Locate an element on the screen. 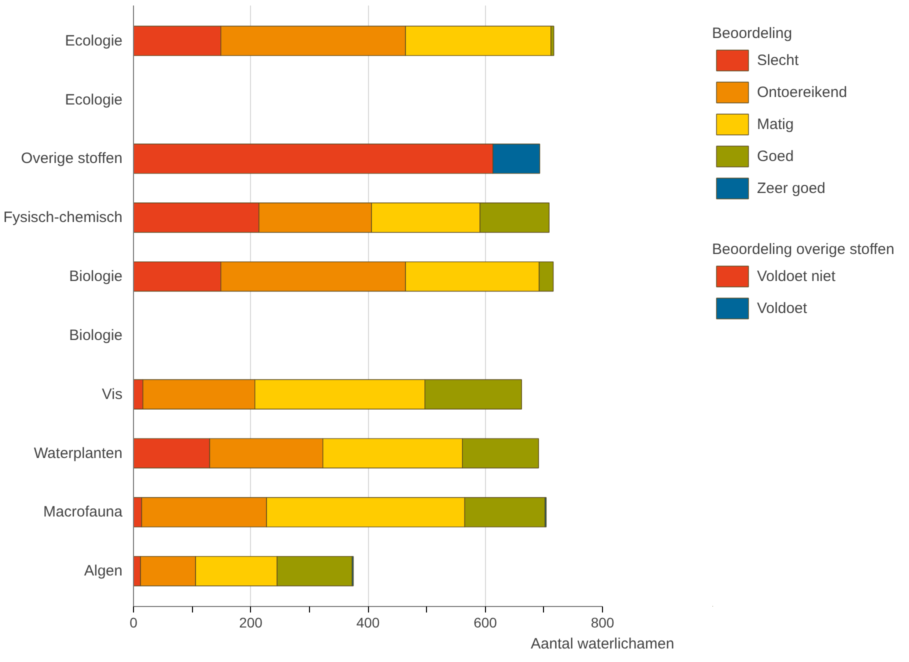  legend-label: Matig is located at coordinates (775, 124).